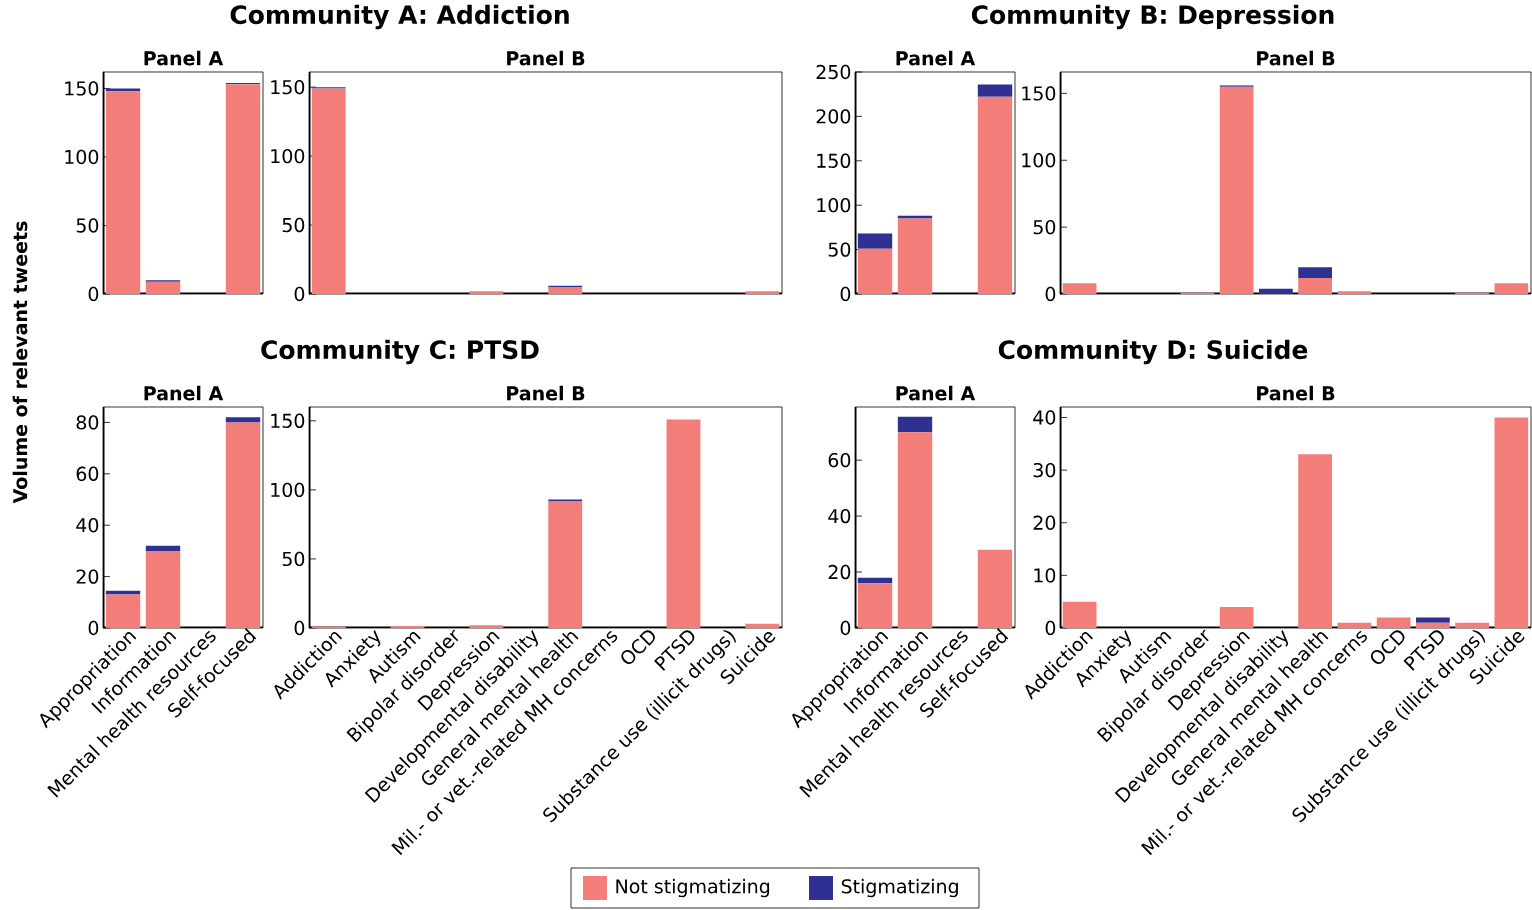  Describe the element at coordinates (20, 362) in the screenshot. I see `y-axis-title: Volume of relevant tweets` at that location.